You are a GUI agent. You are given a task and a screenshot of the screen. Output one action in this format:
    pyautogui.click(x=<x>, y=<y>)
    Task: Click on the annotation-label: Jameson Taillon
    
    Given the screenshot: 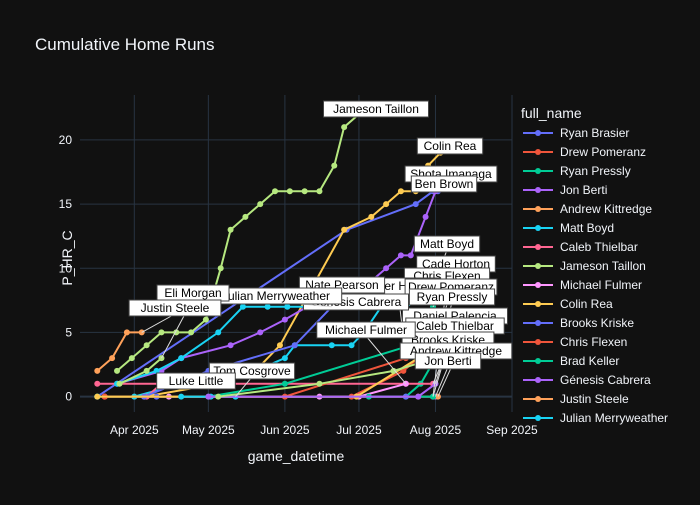 What is the action you would take?
    pyautogui.click(x=376, y=109)
    